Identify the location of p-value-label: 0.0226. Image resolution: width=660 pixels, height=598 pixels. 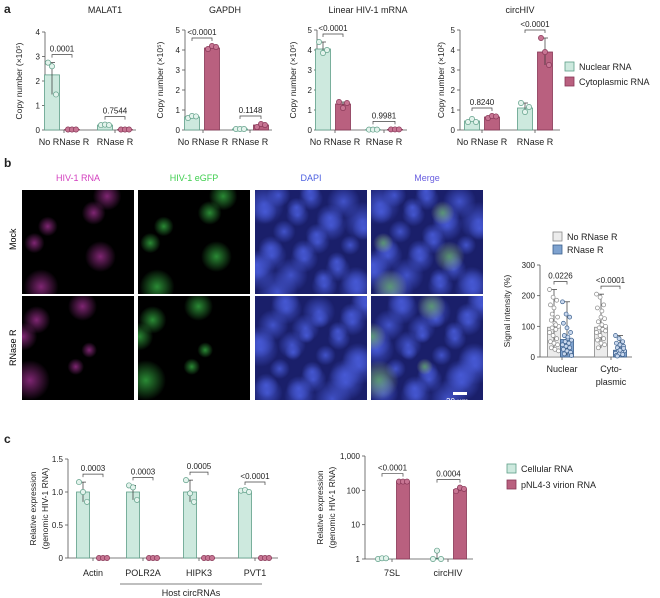
(560, 276).